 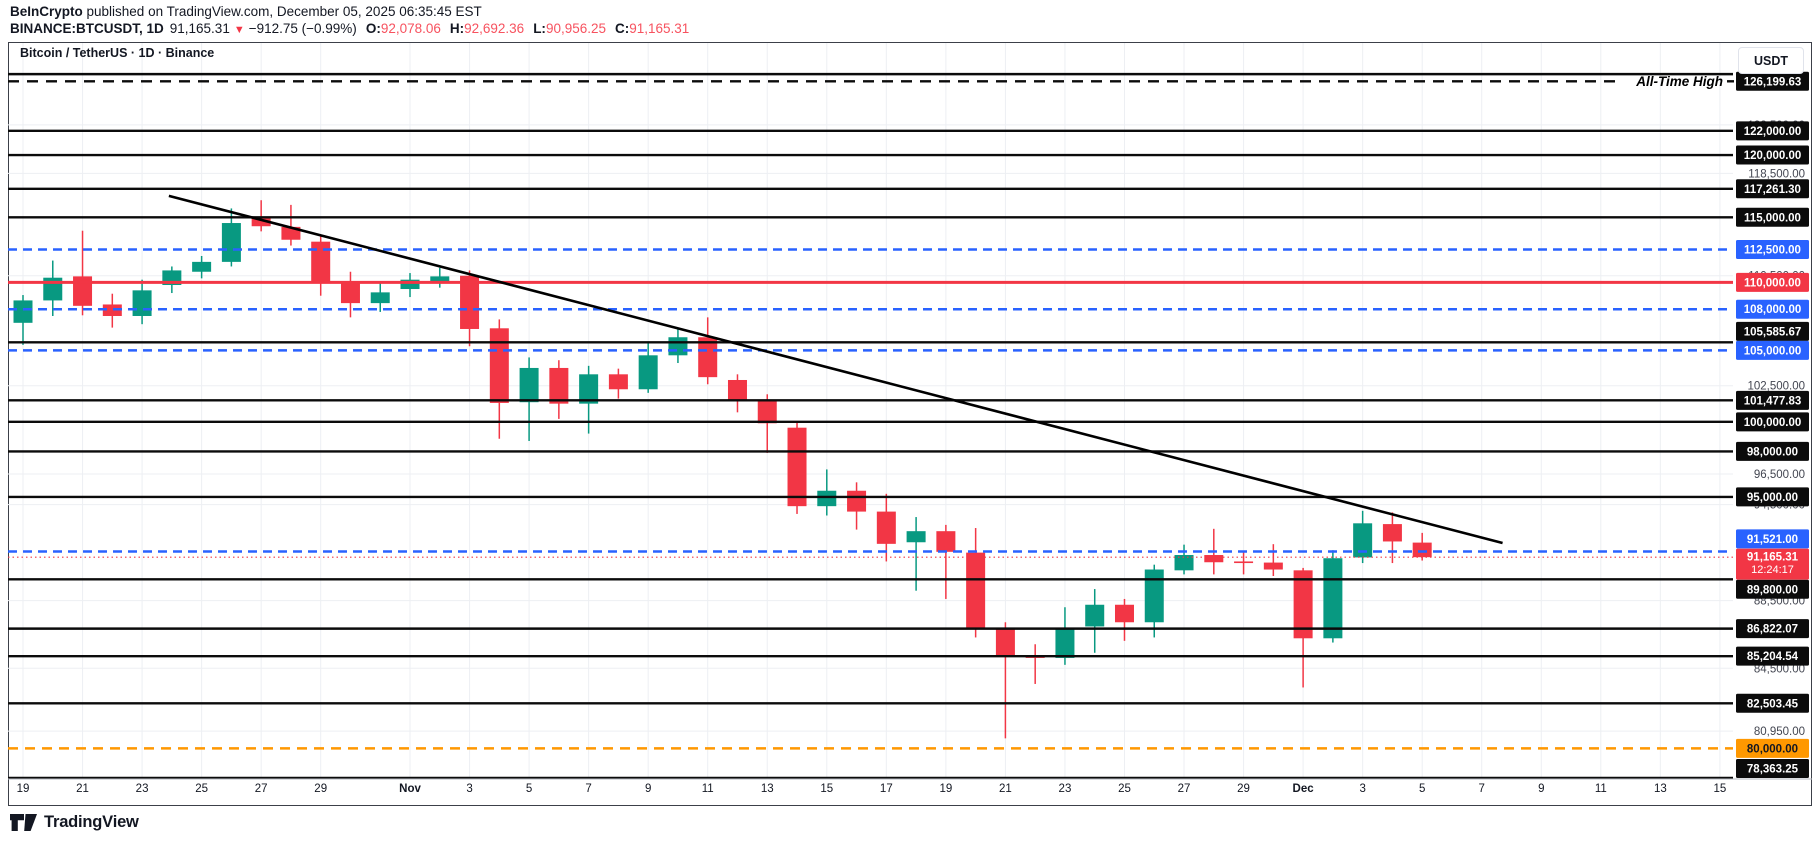 I want to click on open-value: O:92,078.06, so click(x=403, y=28).